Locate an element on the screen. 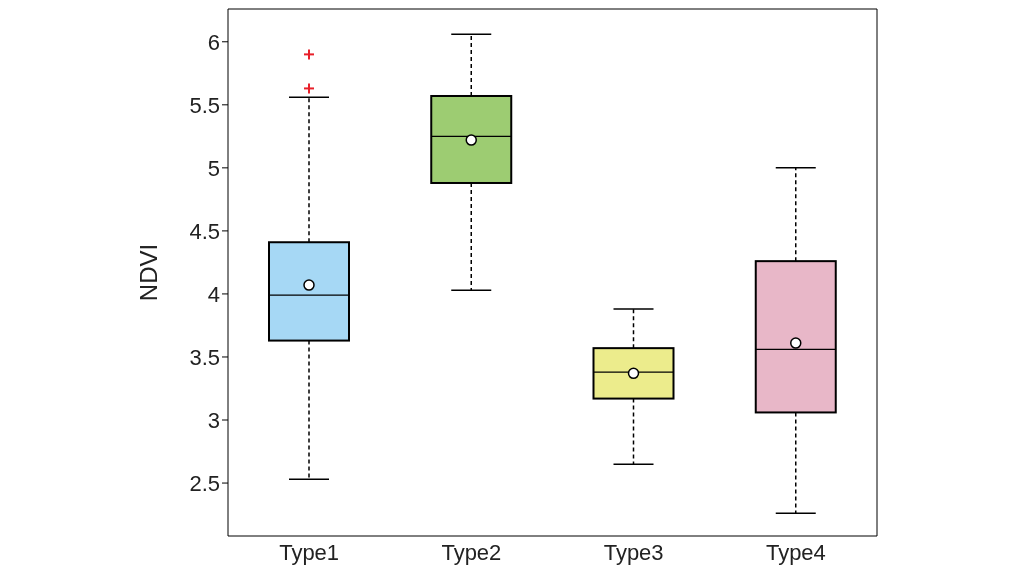 This screenshot has height=576, width=1024. x-tick-label: Type1 is located at coordinates (309, 552).